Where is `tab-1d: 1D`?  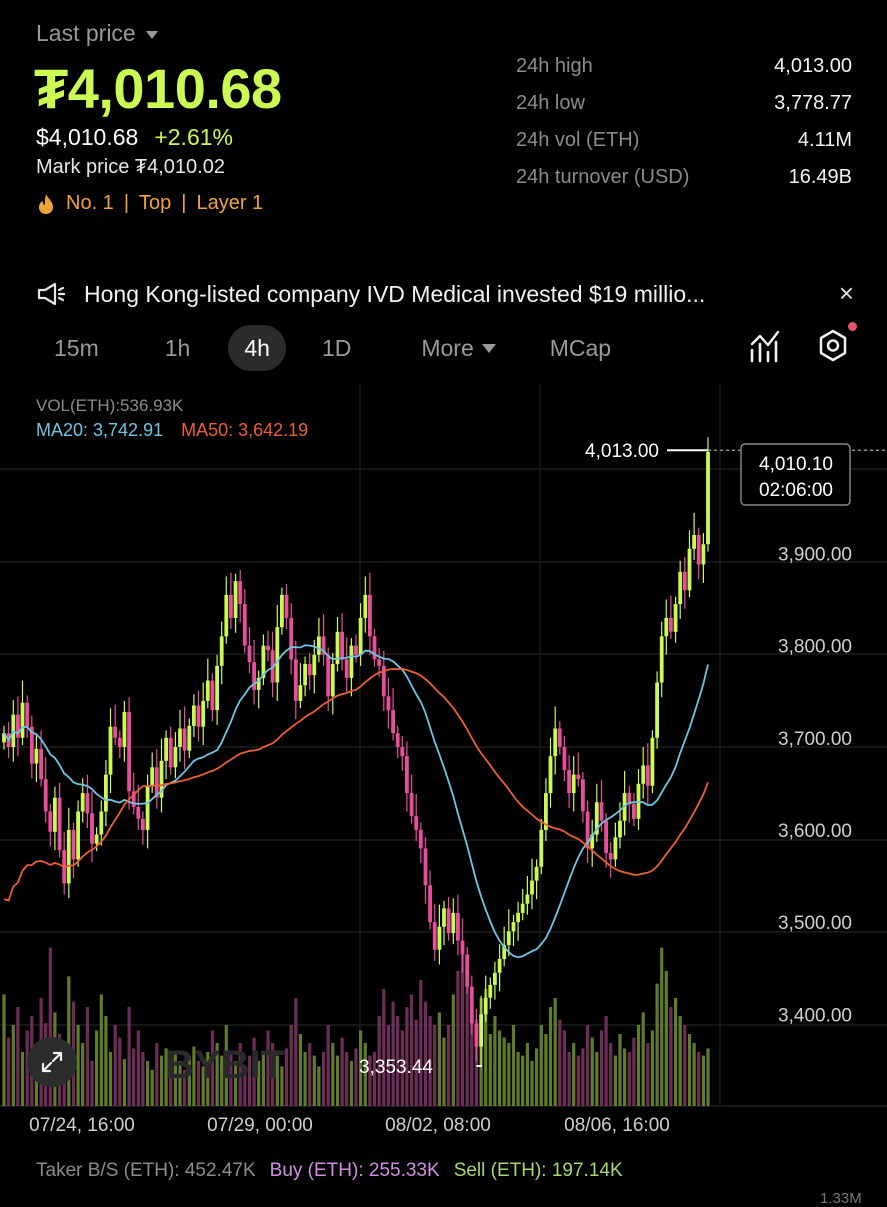 tab-1d: 1D is located at coordinates (336, 348).